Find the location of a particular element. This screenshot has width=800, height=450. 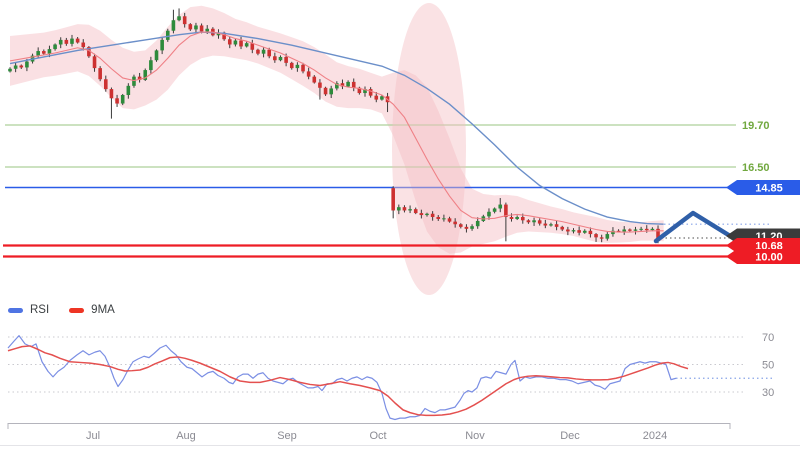

gap-highlight-ellipse is located at coordinates (429, 149).